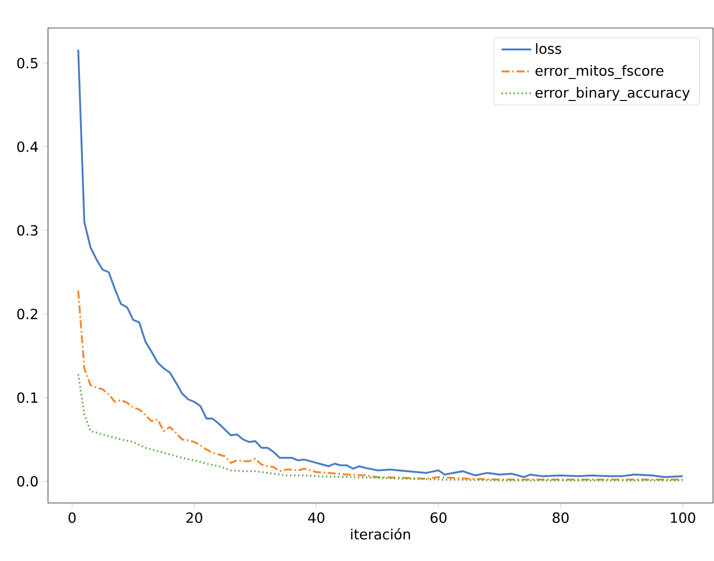  What do you see at coordinates (27, 146) in the screenshot?
I see `y-tick-label: 0.4` at bounding box center [27, 146].